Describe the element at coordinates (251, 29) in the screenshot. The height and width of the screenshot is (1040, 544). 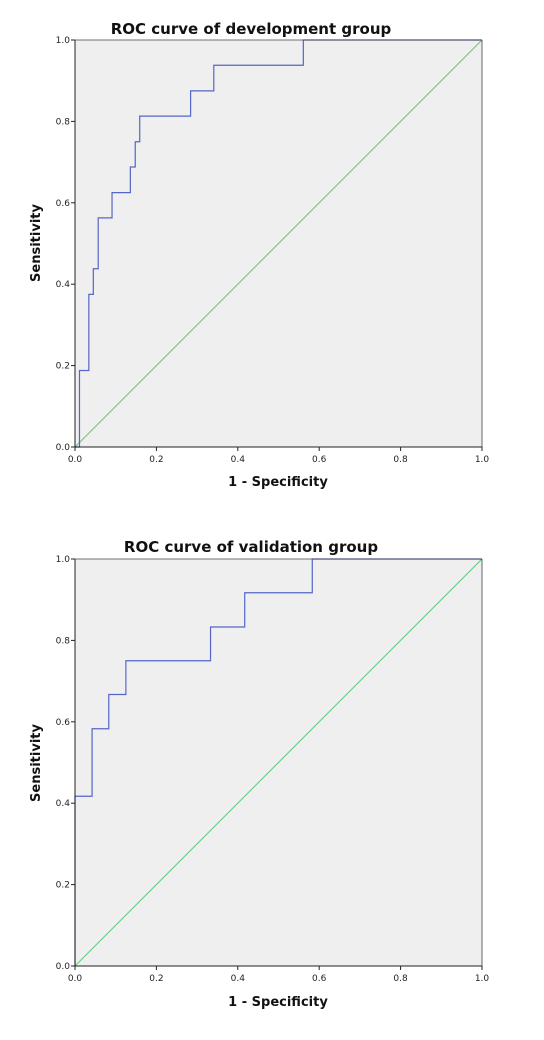
I see `chart-title: ROC curve of development group` at that location.